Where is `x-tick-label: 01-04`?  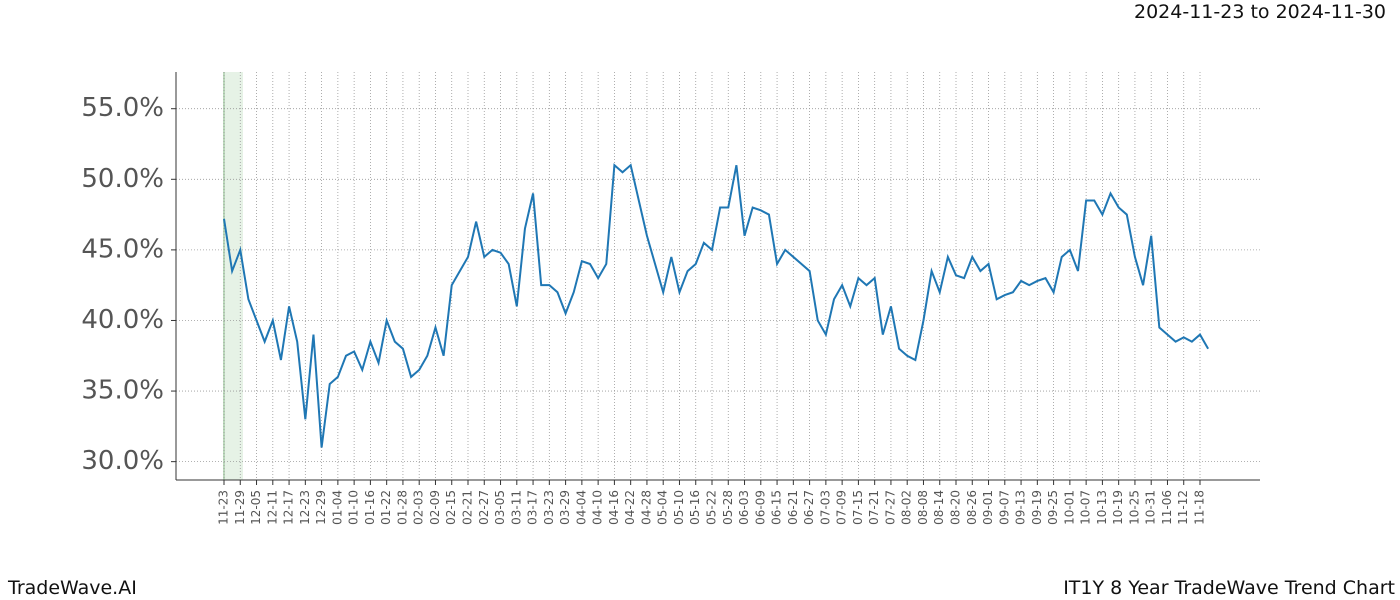
x-tick-label: 01-04 is located at coordinates (337, 507).